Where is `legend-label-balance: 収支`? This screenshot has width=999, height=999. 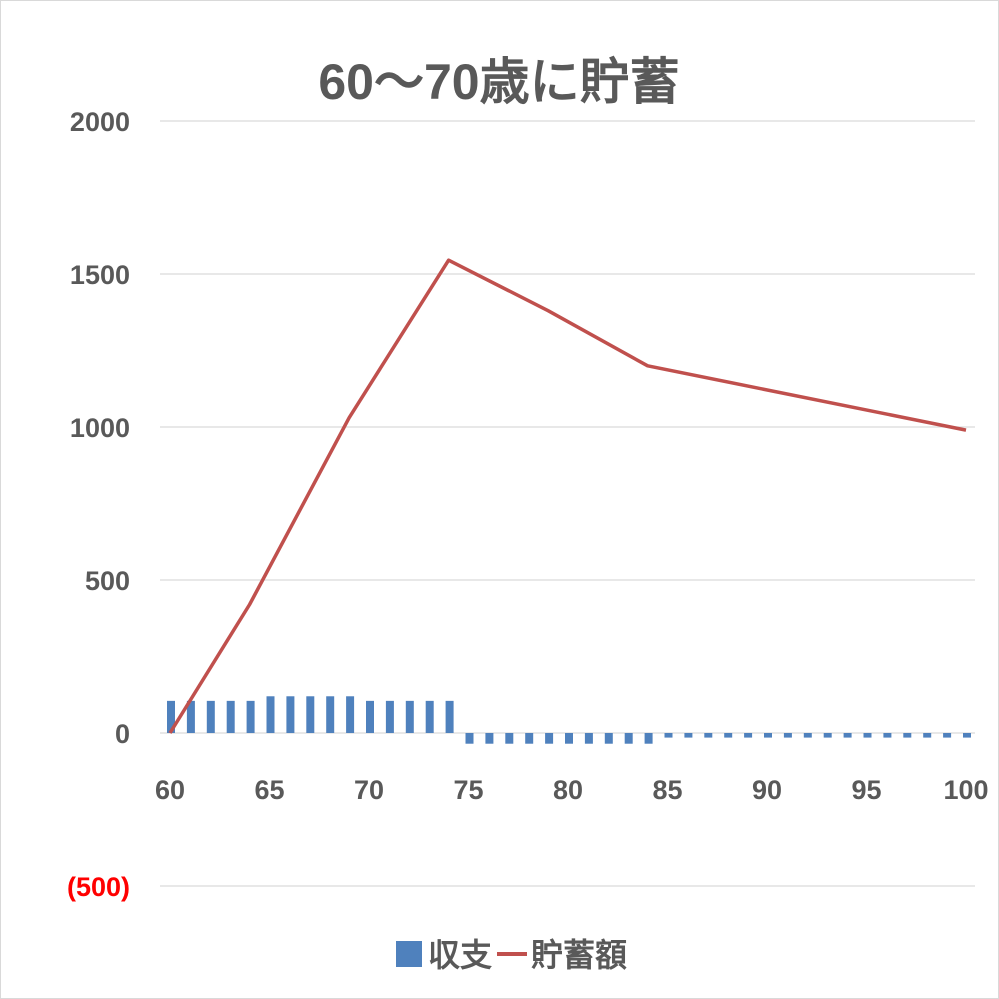
legend-label-balance: 収支 is located at coordinates (460, 955).